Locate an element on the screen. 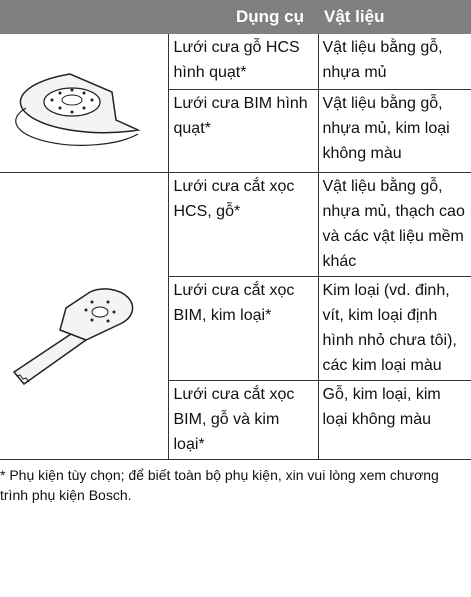 The height and width of the screenshot is (597, 471). header-cell: Dụng cụ is located at coordinates (159, 17).